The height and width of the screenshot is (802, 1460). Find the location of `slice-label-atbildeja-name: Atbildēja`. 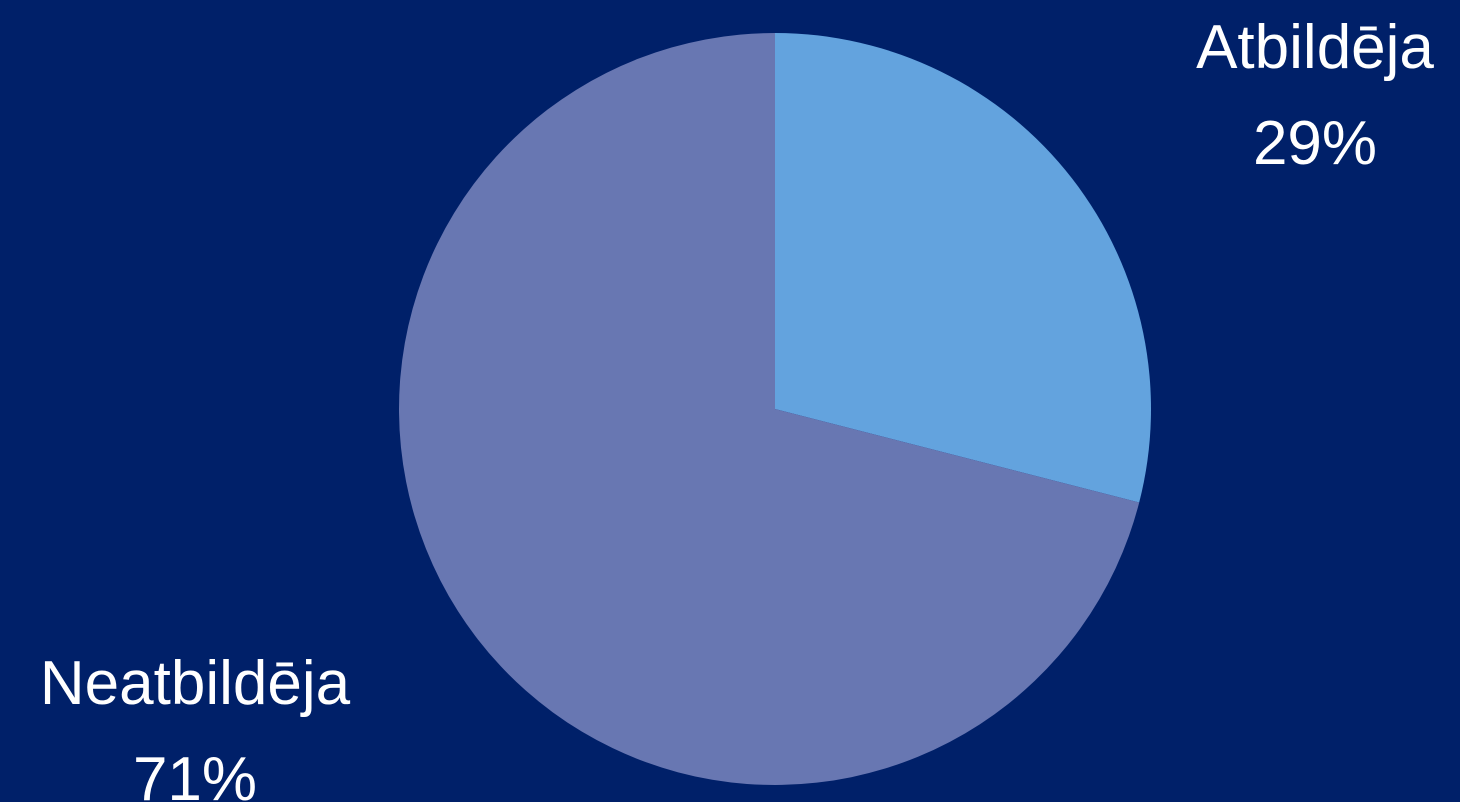

slice-label-atbildeja-name: Atbildēja is located at coordinates (1315, 47).